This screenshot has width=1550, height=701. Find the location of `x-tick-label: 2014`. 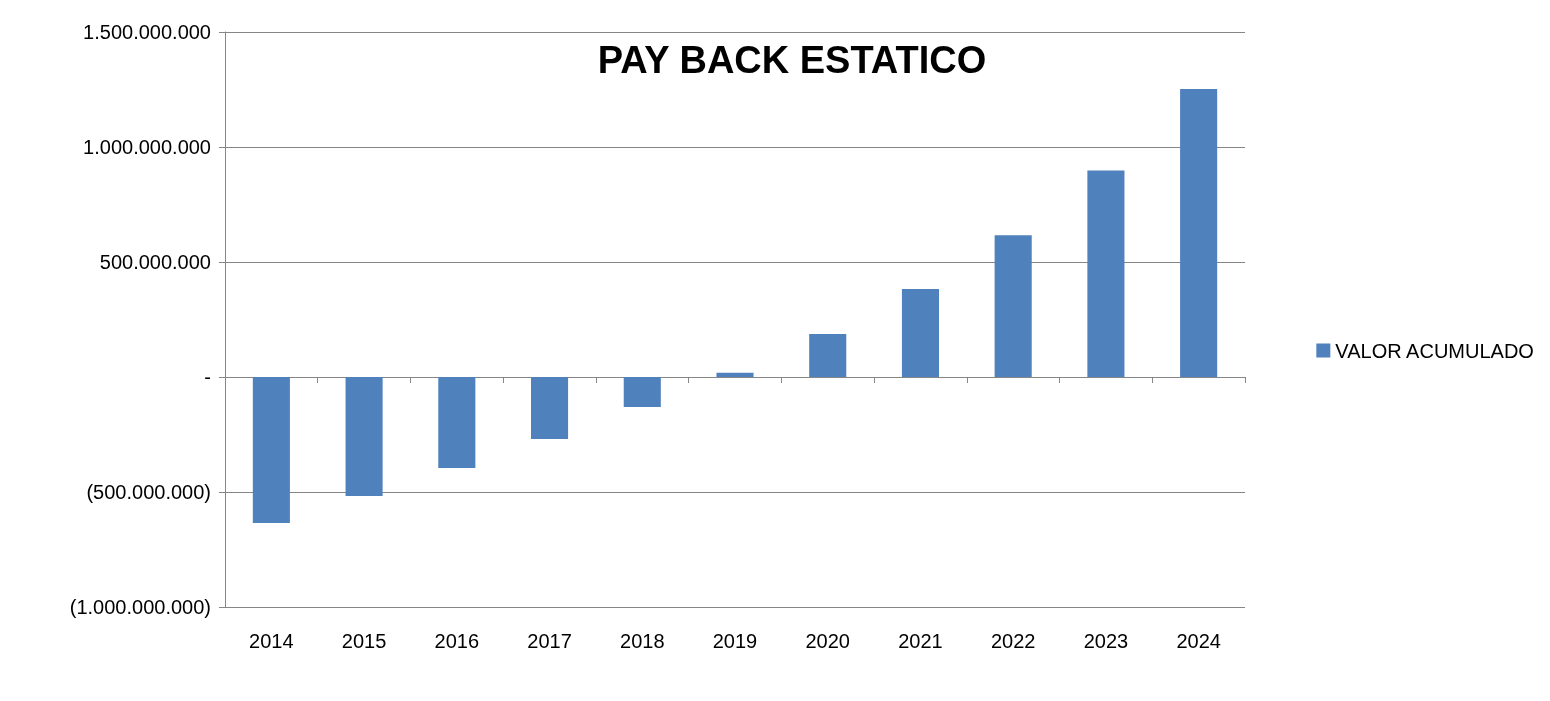

x-tick-label: 2014 is located at coordinates (271, 641).